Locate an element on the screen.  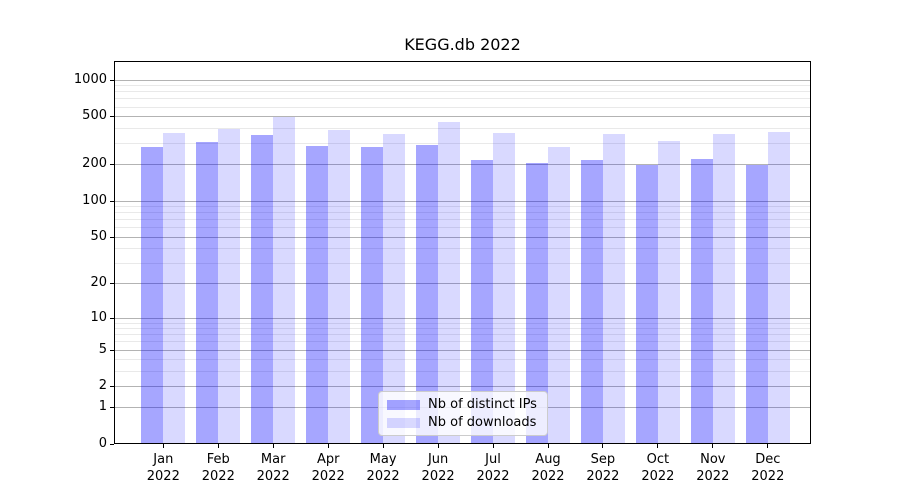
x-tick-label: Jan 2022 is located at coordinates (163, 468).